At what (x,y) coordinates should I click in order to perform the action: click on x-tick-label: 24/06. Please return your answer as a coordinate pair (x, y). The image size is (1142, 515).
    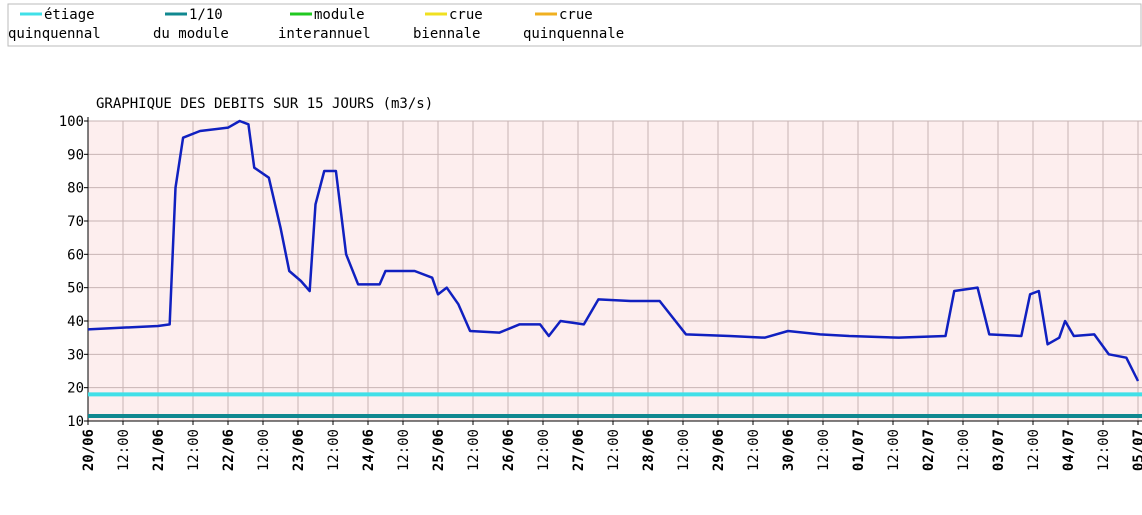
    Looking at the image, I should click on (369, 450).